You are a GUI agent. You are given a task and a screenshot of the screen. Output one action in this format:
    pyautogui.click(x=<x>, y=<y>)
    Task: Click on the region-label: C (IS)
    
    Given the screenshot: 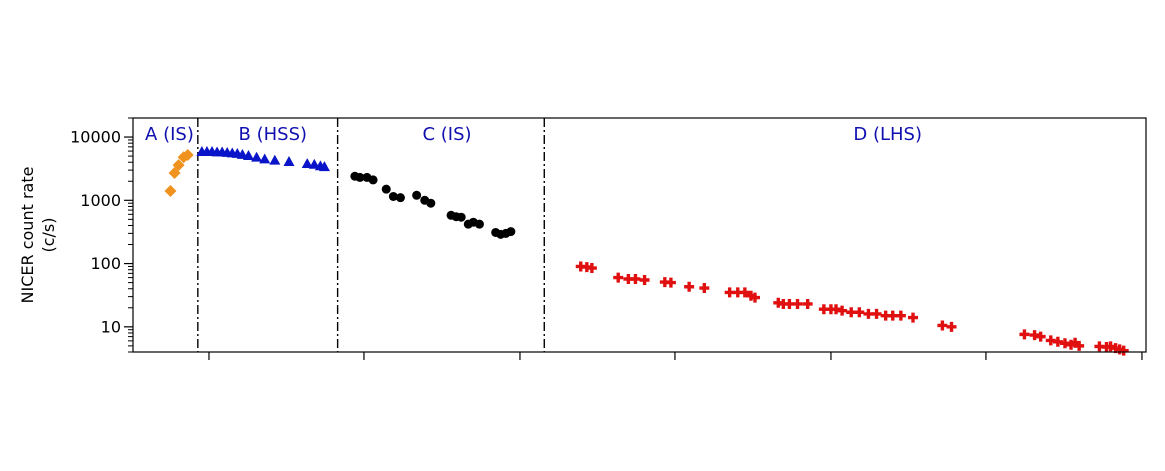 What is the action you would take?
    pyautogui.click(x=446, y=134)
    